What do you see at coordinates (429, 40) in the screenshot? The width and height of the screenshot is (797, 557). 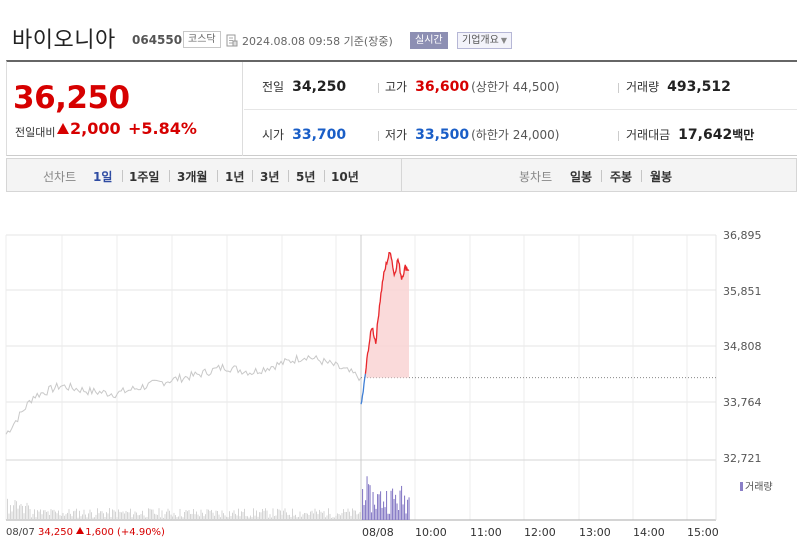 I see `realtime-button: 실시간` at bounding box center [429, 40].